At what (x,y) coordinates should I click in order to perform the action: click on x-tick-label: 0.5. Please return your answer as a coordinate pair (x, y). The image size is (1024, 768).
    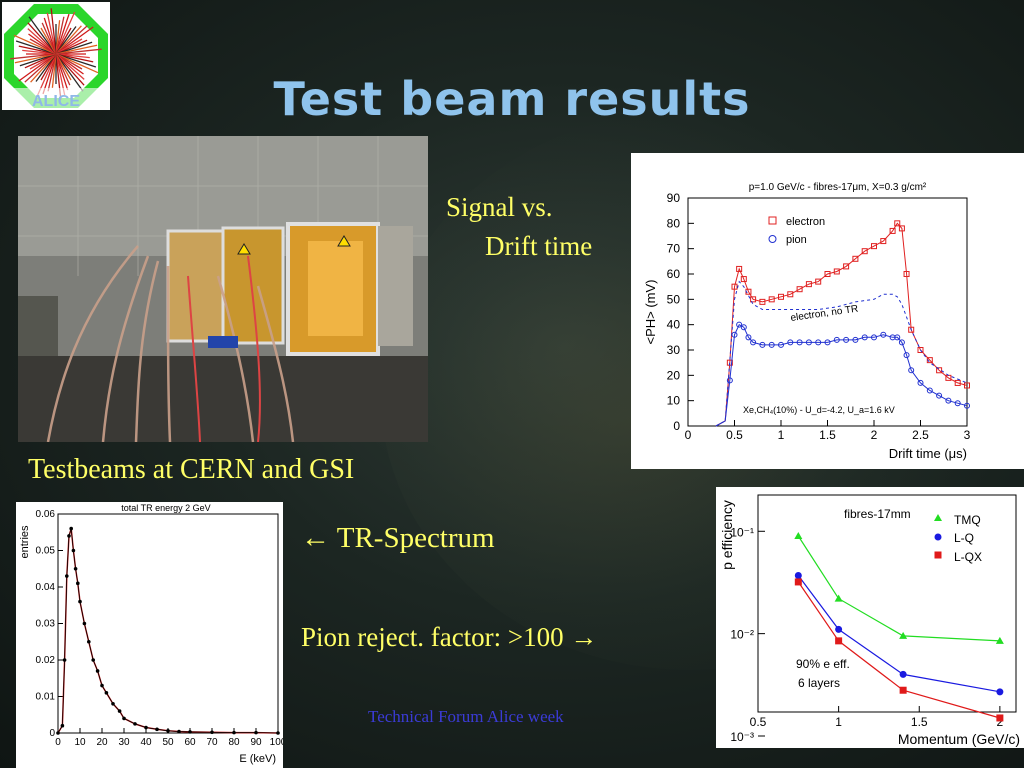
    Looking at the image, I should click on (734, 435).